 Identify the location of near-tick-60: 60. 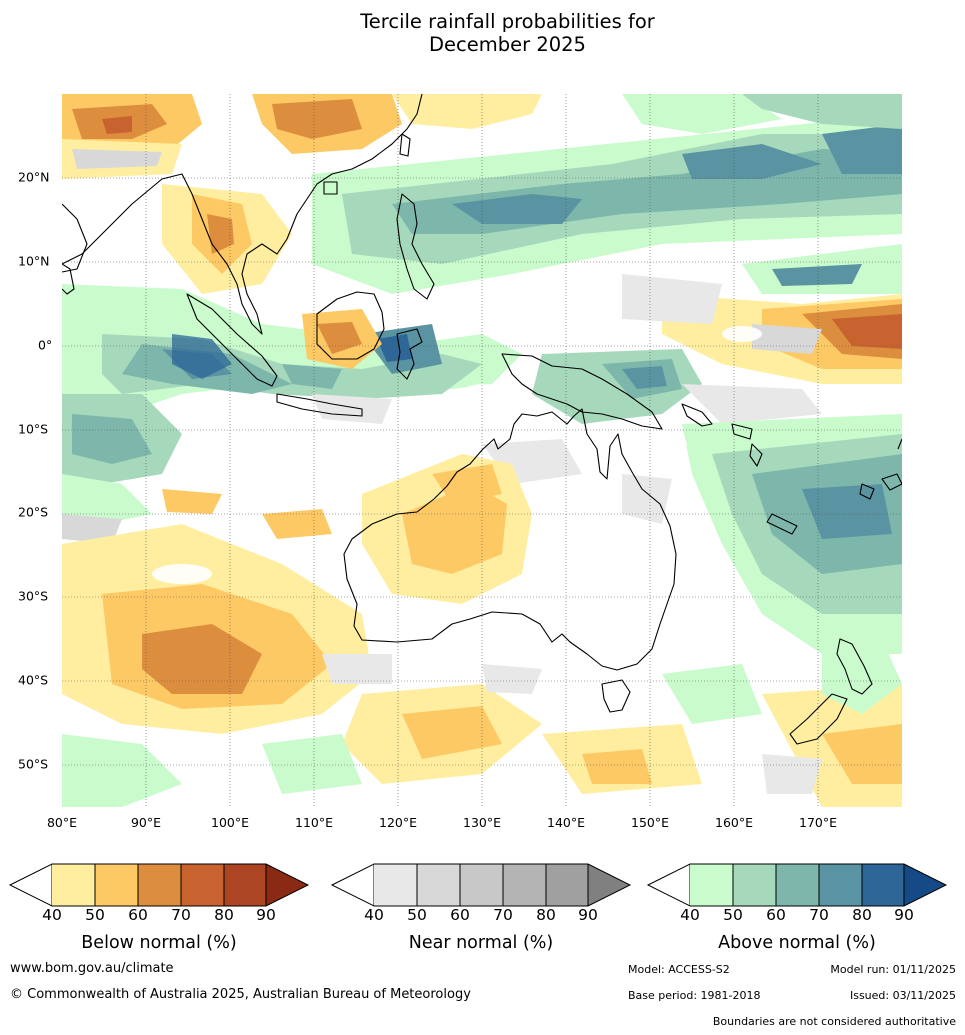
(460, 915).